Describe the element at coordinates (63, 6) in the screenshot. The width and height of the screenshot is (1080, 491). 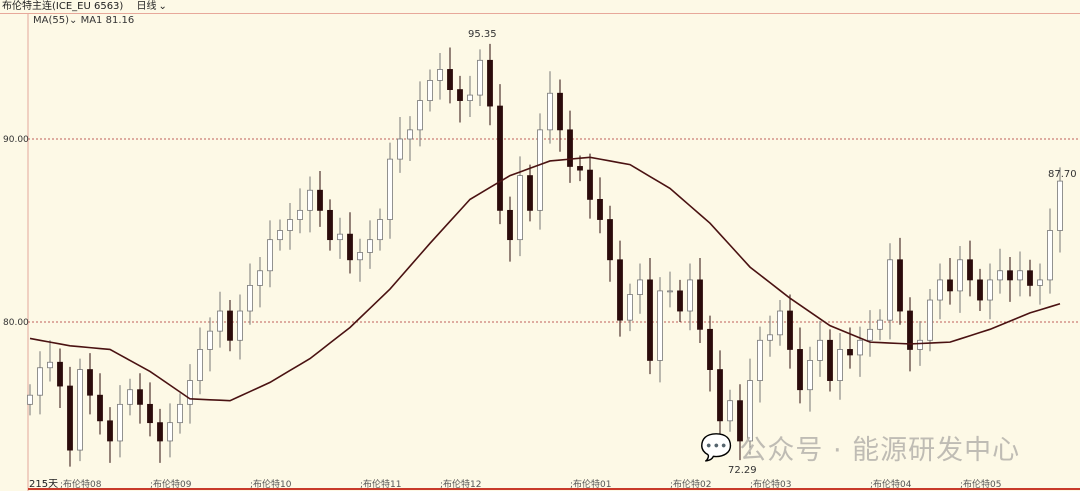
I see `symbol-title: 布伦特主连(ICE_EU 6563)` at that location.